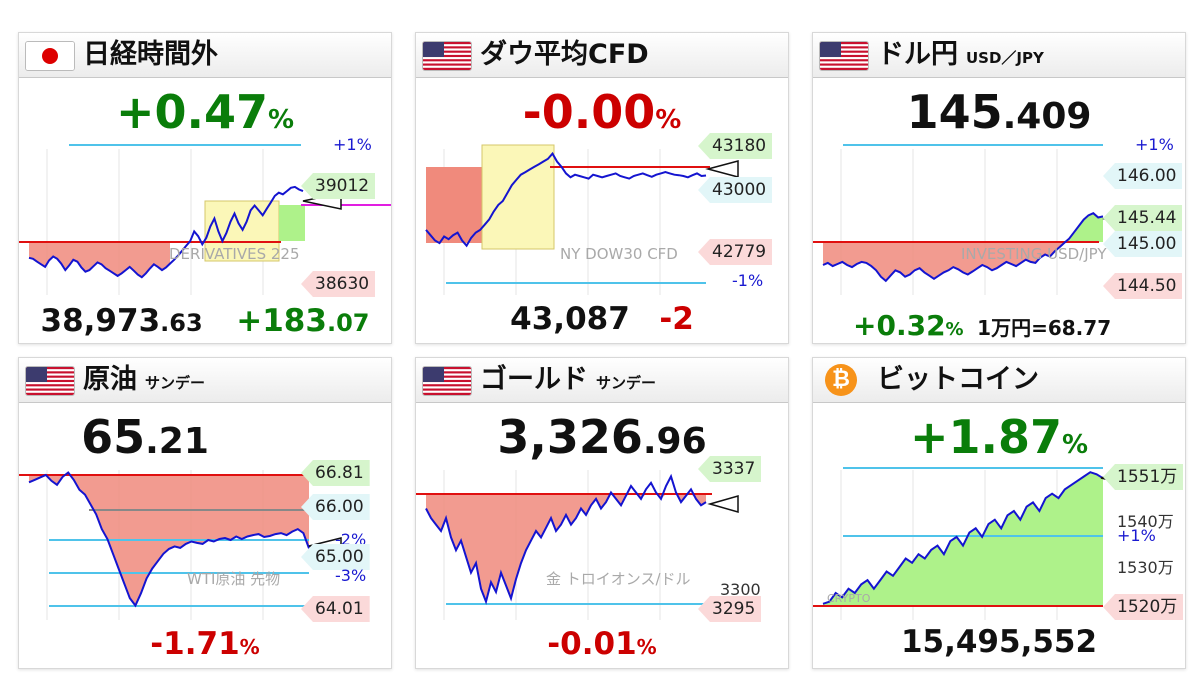 The image size is (1200, 698). What do you see at coordinates (1143, 607) in the screenshot?
I see `tag-bottom: 1520万` at bounding box center [1143, 607].